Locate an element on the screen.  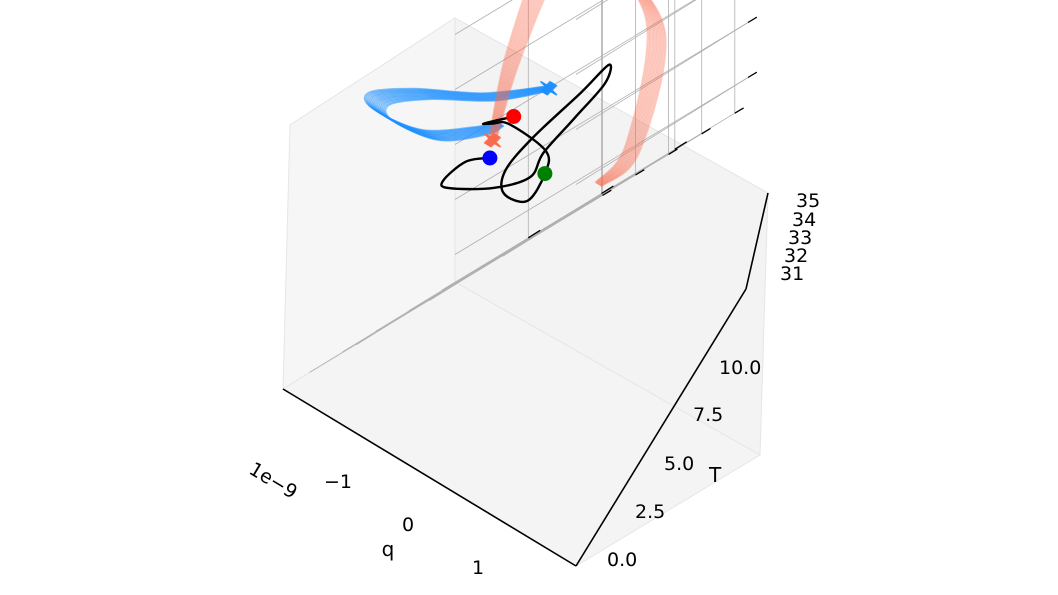
z-tick-labels: 31 32 33 34 35 is located at coordinates (800, 237).